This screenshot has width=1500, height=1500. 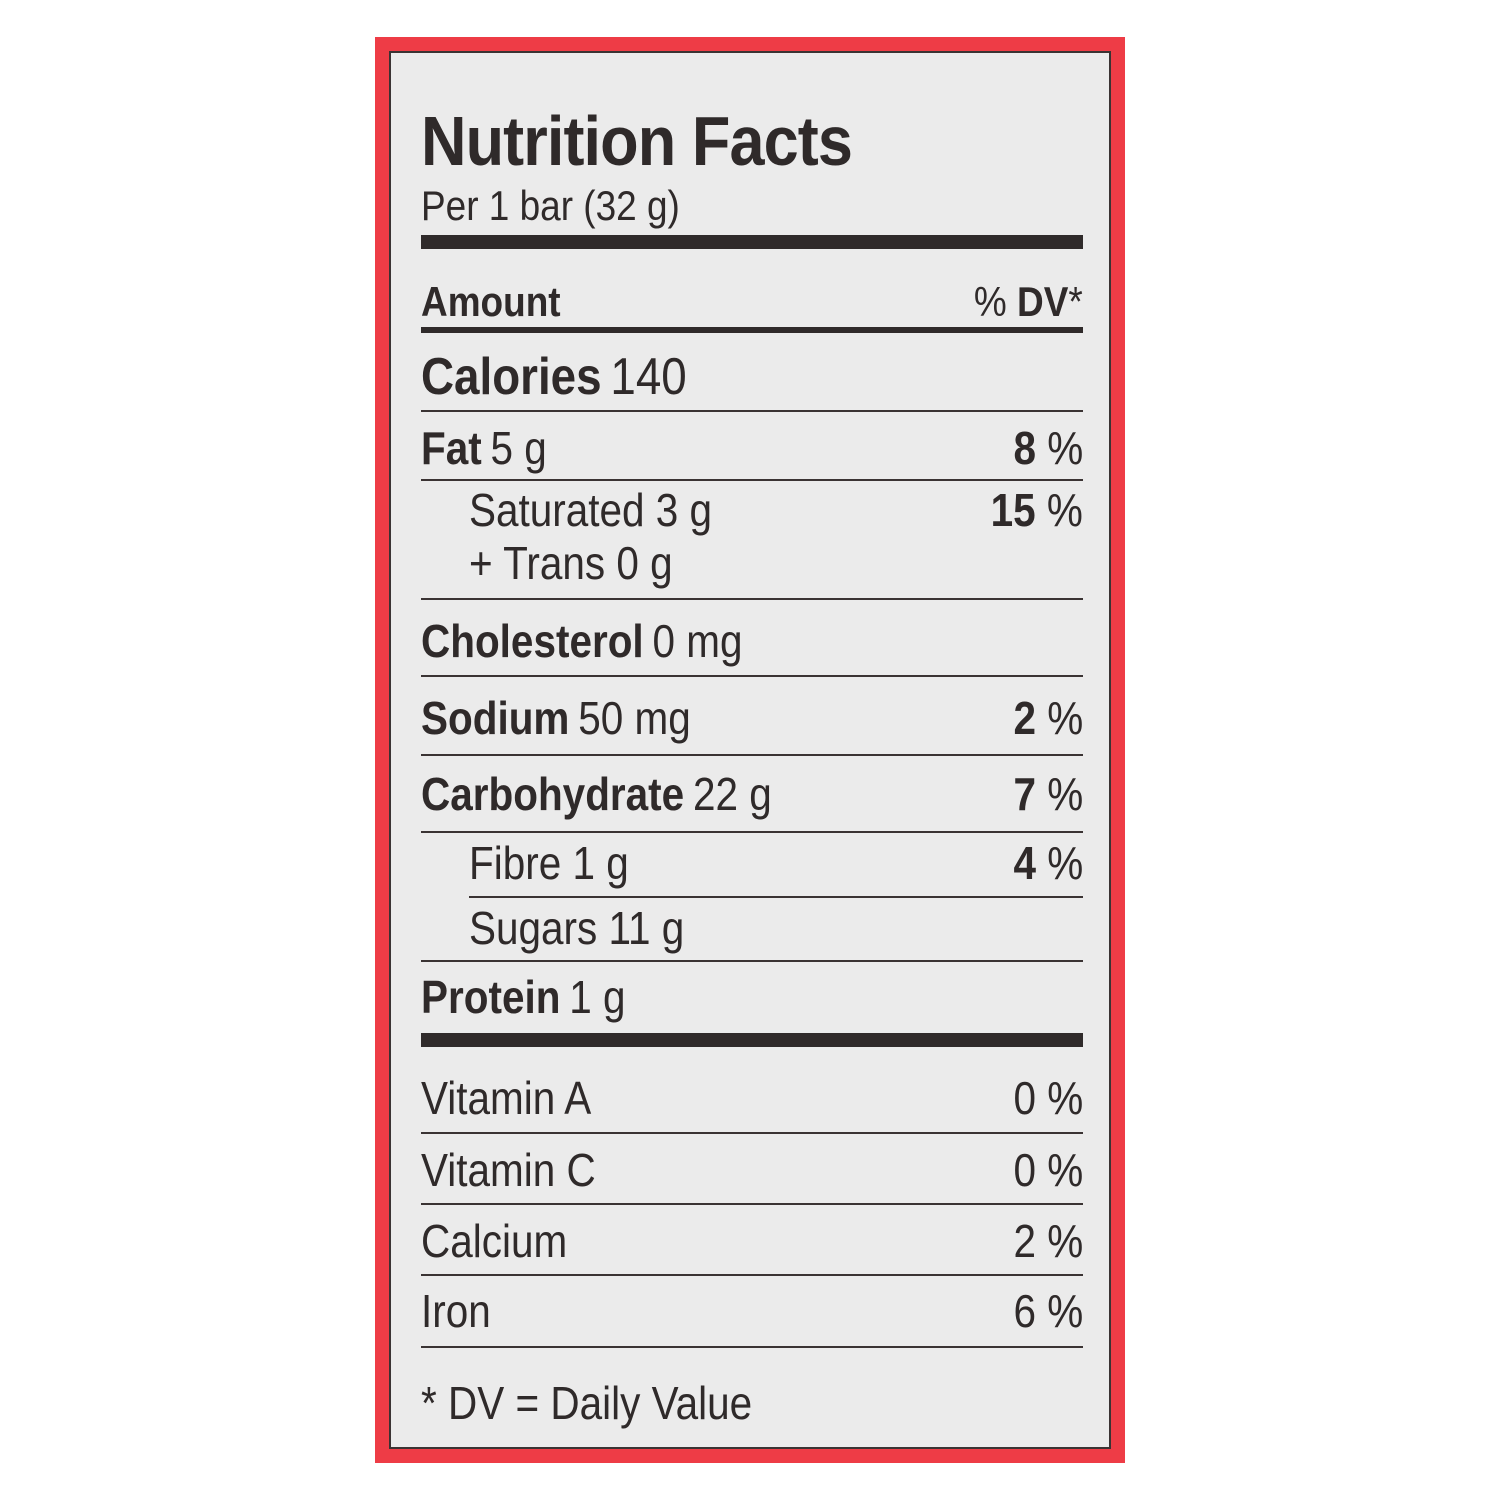 I want to click on divider-calcium, so click(x=752, y=1275).